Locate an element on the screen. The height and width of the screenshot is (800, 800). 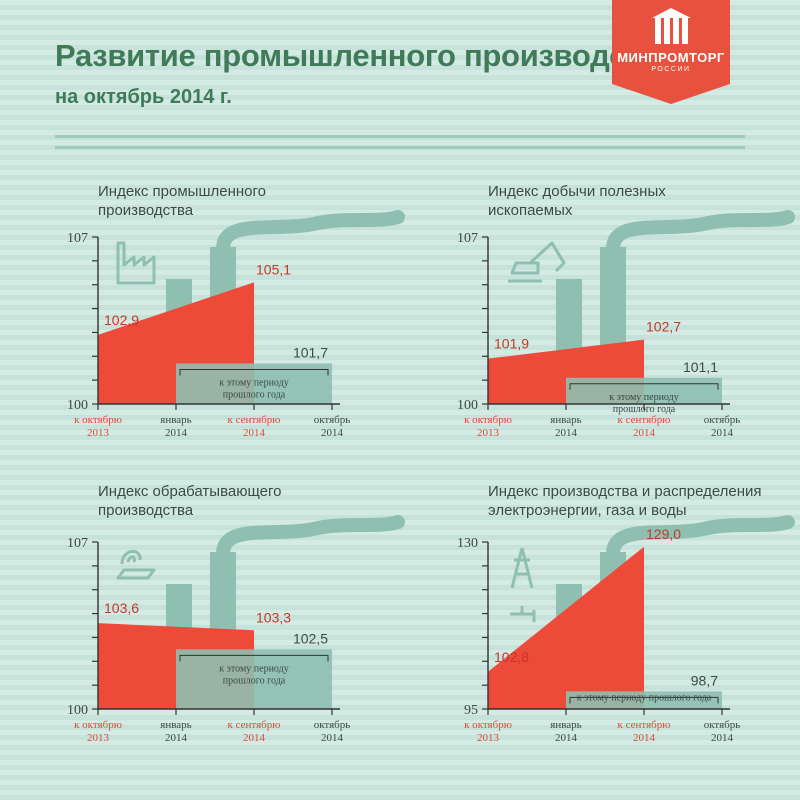
mining-chimney-left is located at coordinates (569, 319).